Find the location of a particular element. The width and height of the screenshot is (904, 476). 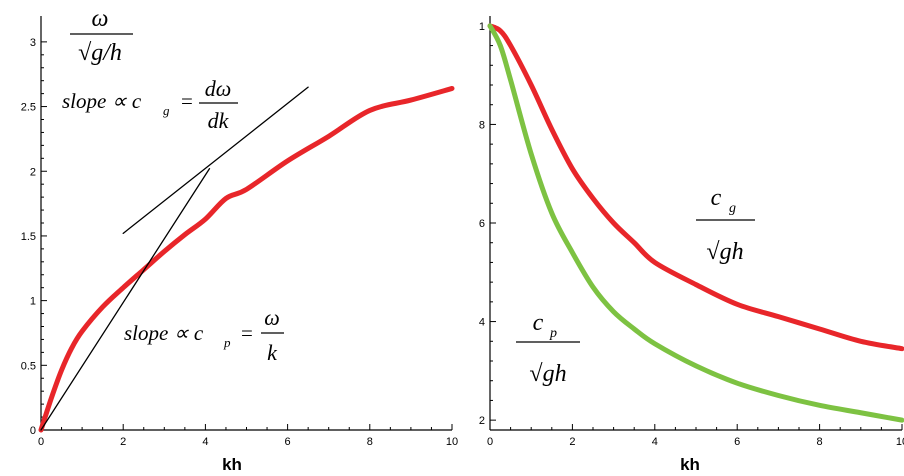

right-x-axis-title: kh is located at coordinates (690, 464).